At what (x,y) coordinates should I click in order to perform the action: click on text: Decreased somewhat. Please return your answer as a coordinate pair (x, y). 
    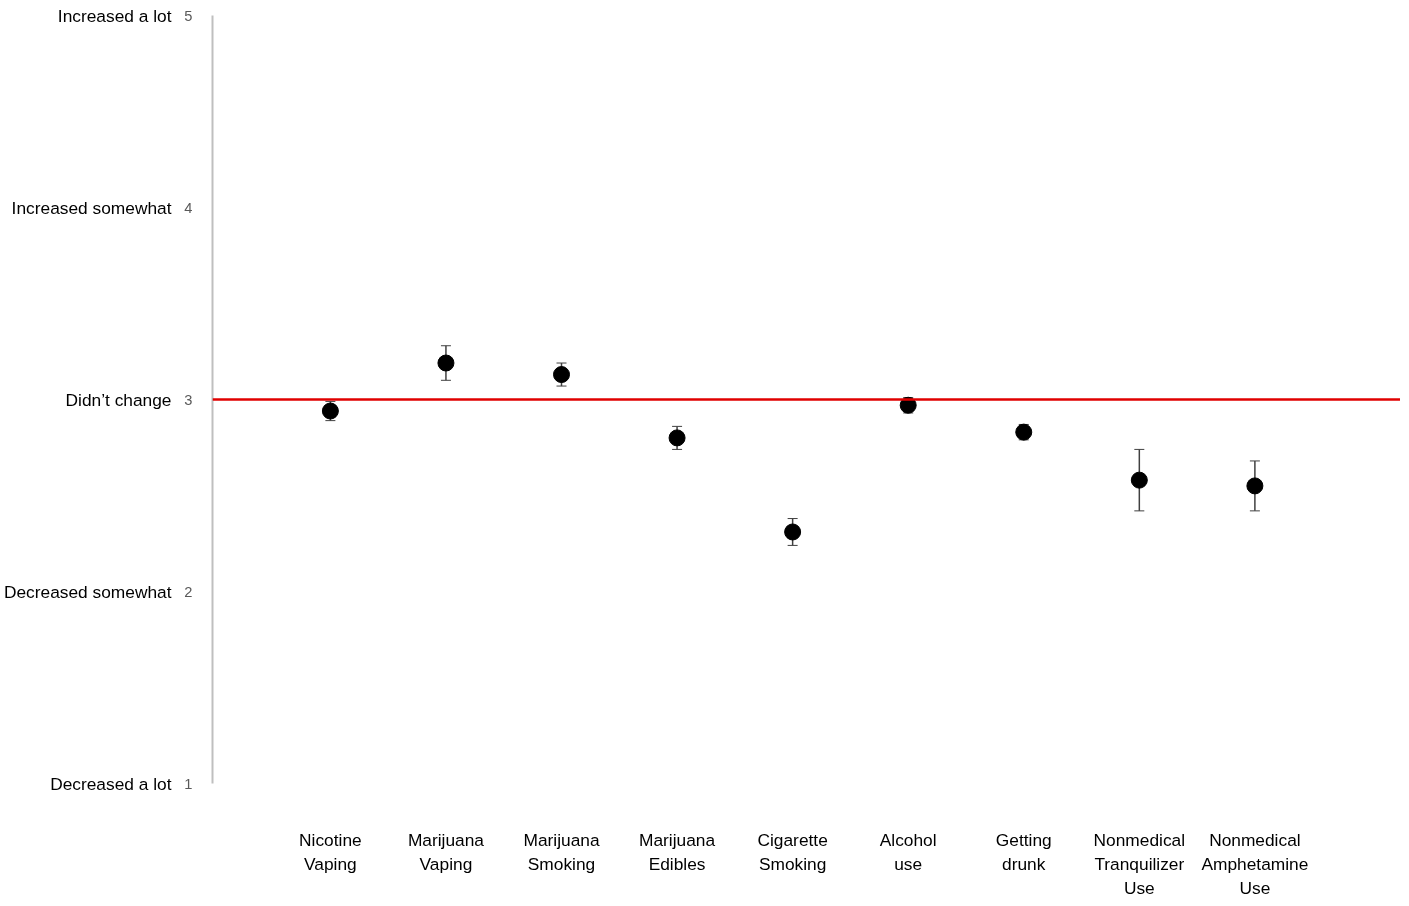
    Looking at the image, I should click on (87, 591).